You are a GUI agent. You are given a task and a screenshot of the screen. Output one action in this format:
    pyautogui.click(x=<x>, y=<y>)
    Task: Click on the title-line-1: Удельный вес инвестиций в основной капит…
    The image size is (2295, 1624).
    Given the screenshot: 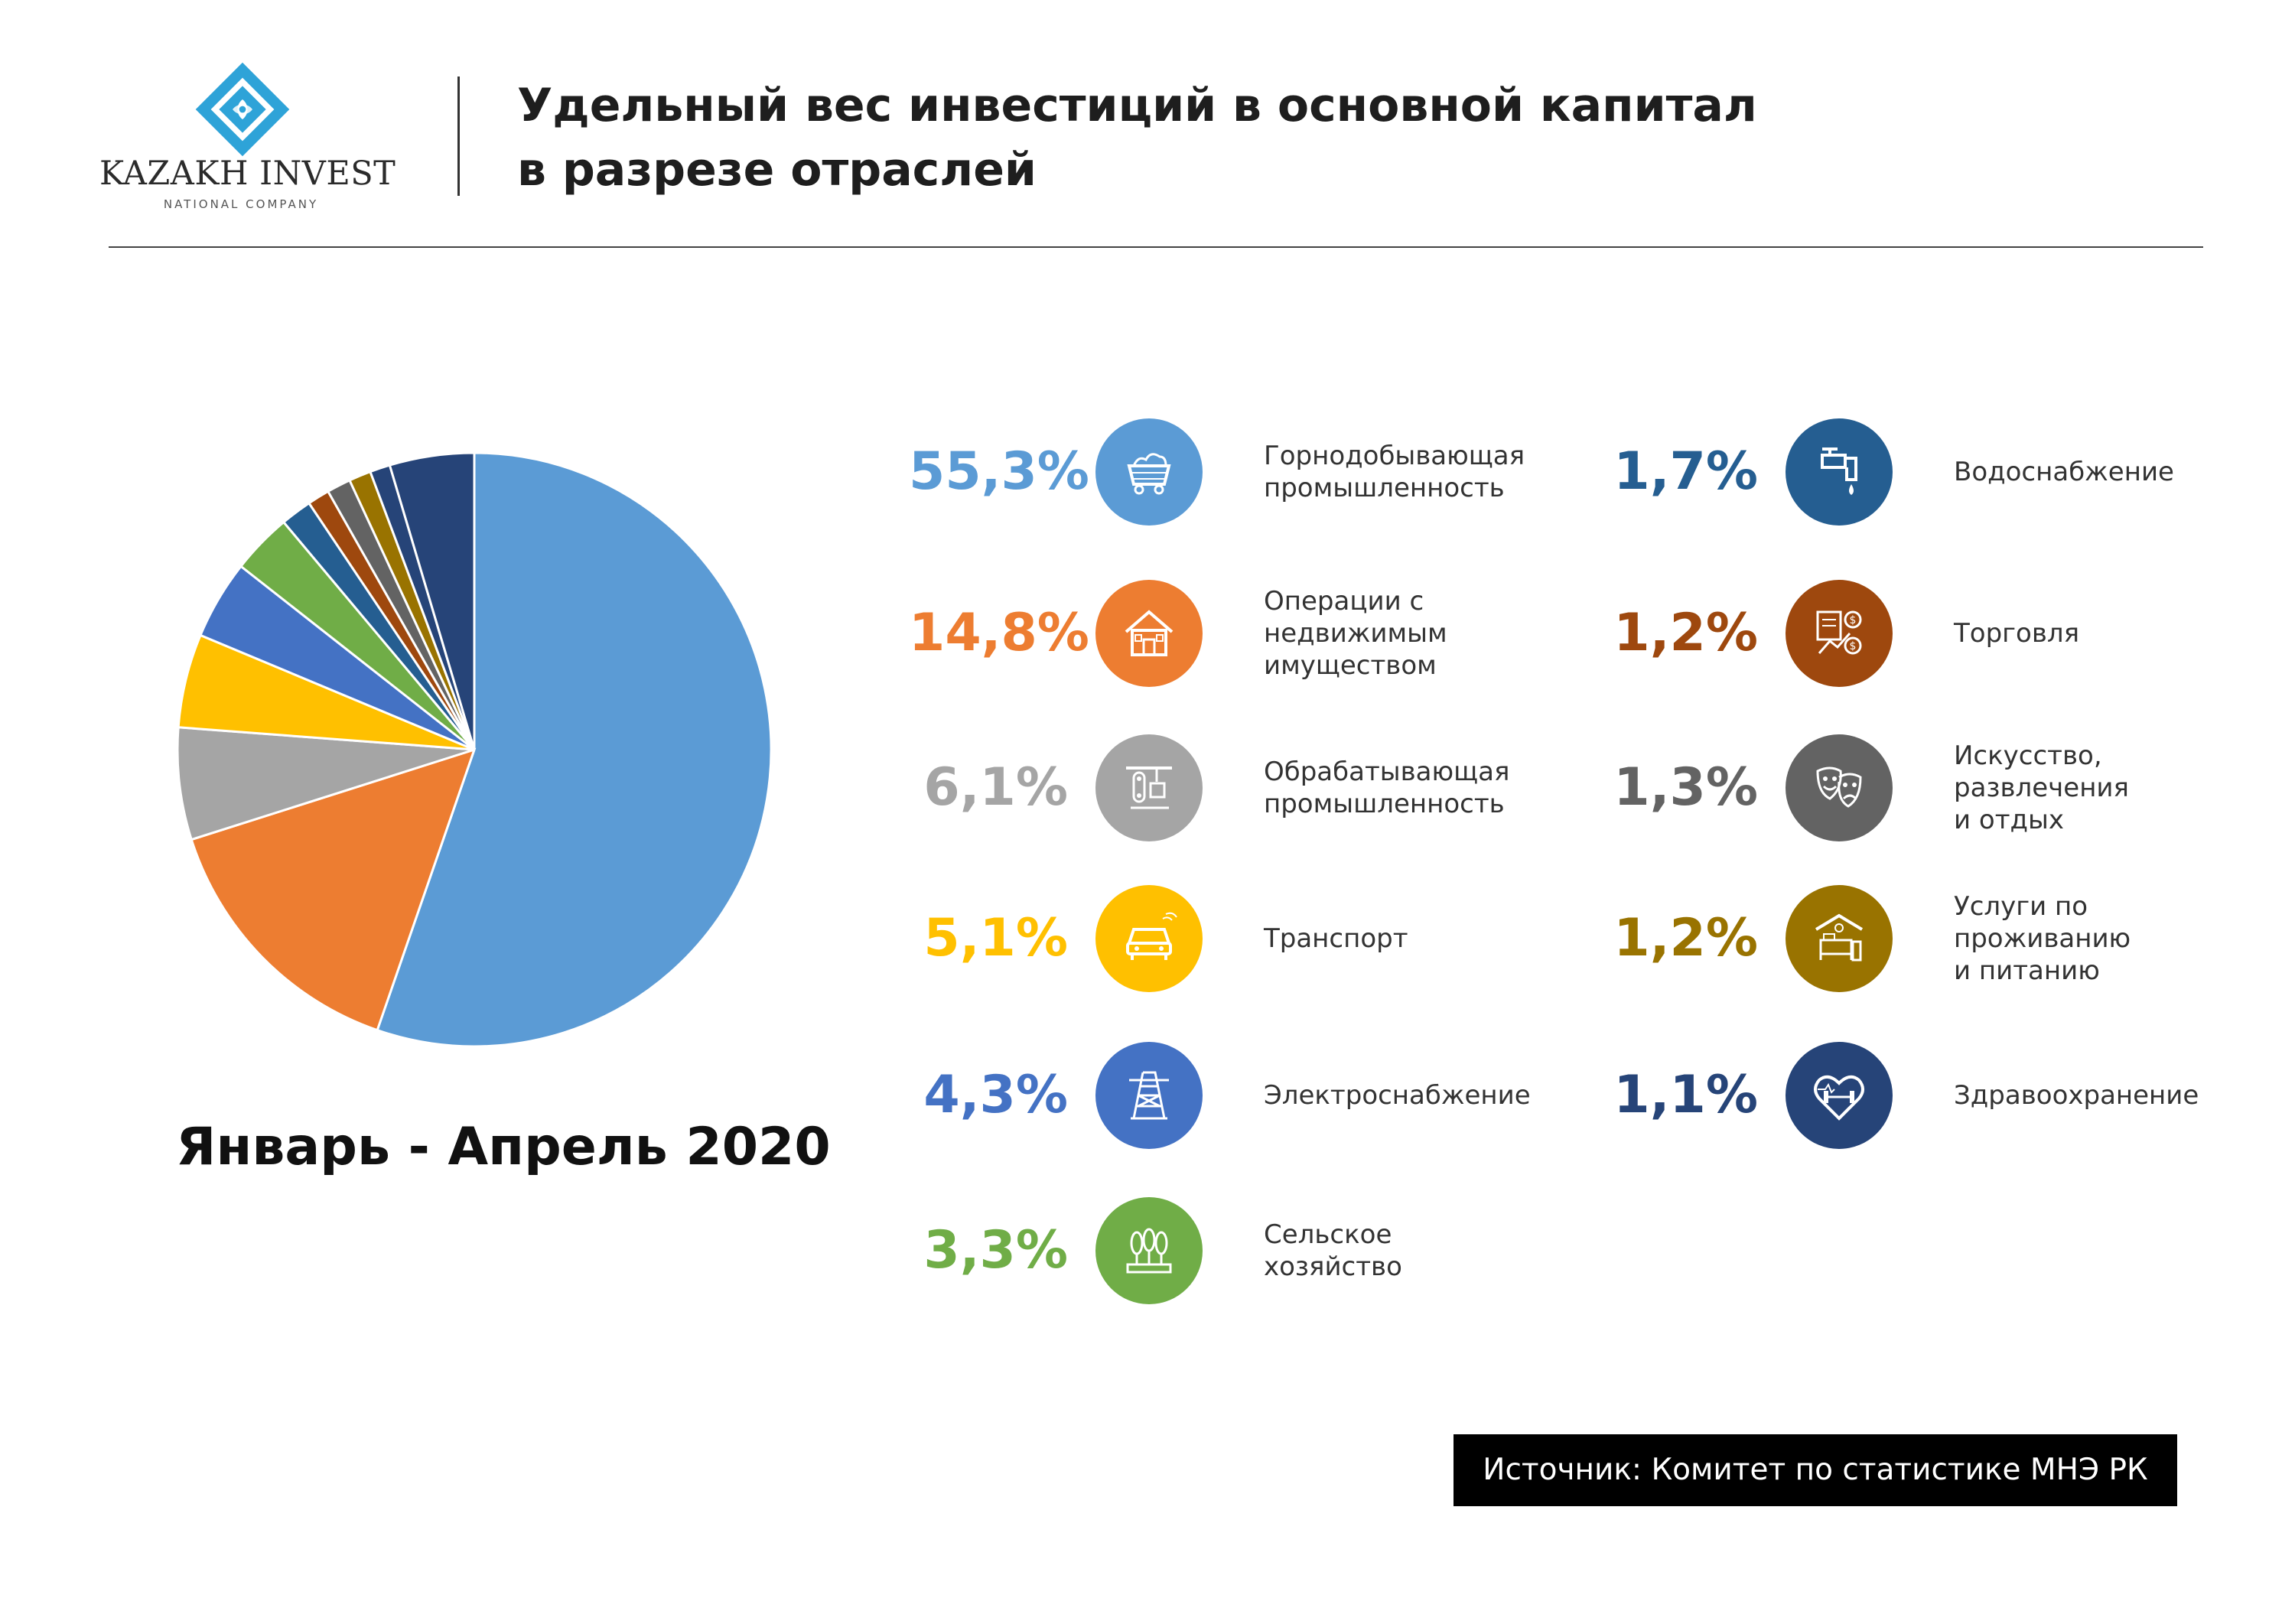 What is the action you would take?
    pyautogui.click(x=1137, y=105)
    